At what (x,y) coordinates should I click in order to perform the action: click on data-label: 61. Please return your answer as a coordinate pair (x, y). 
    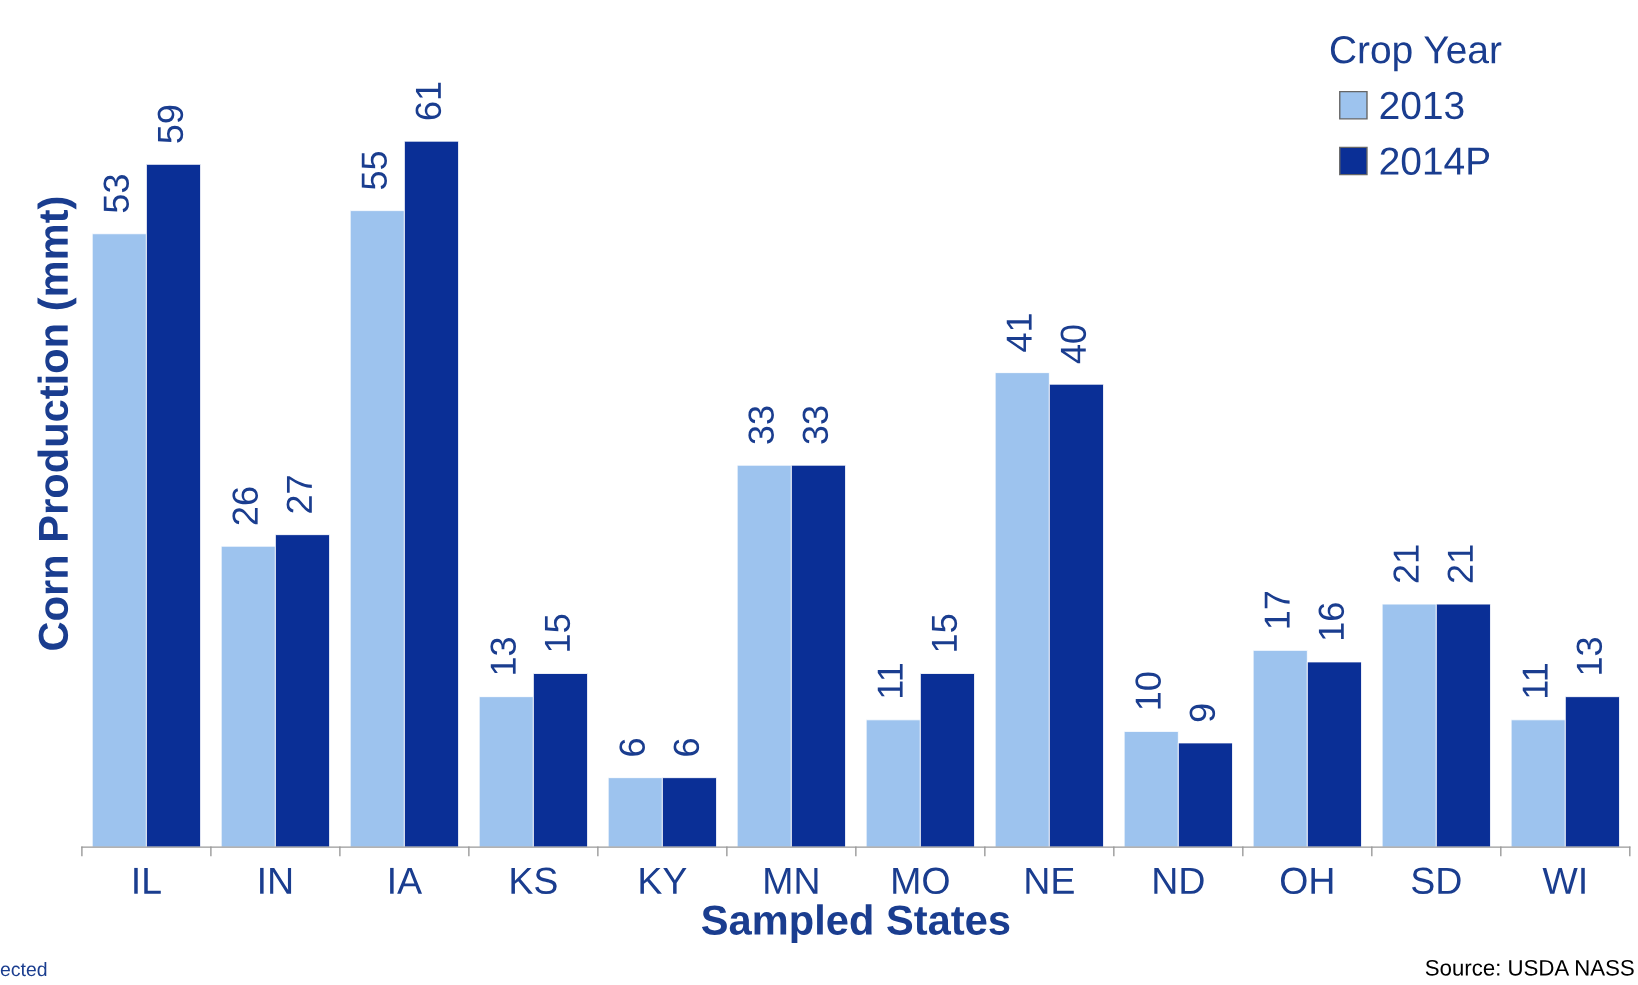
    Looking at the image, I should click on (428, 101).